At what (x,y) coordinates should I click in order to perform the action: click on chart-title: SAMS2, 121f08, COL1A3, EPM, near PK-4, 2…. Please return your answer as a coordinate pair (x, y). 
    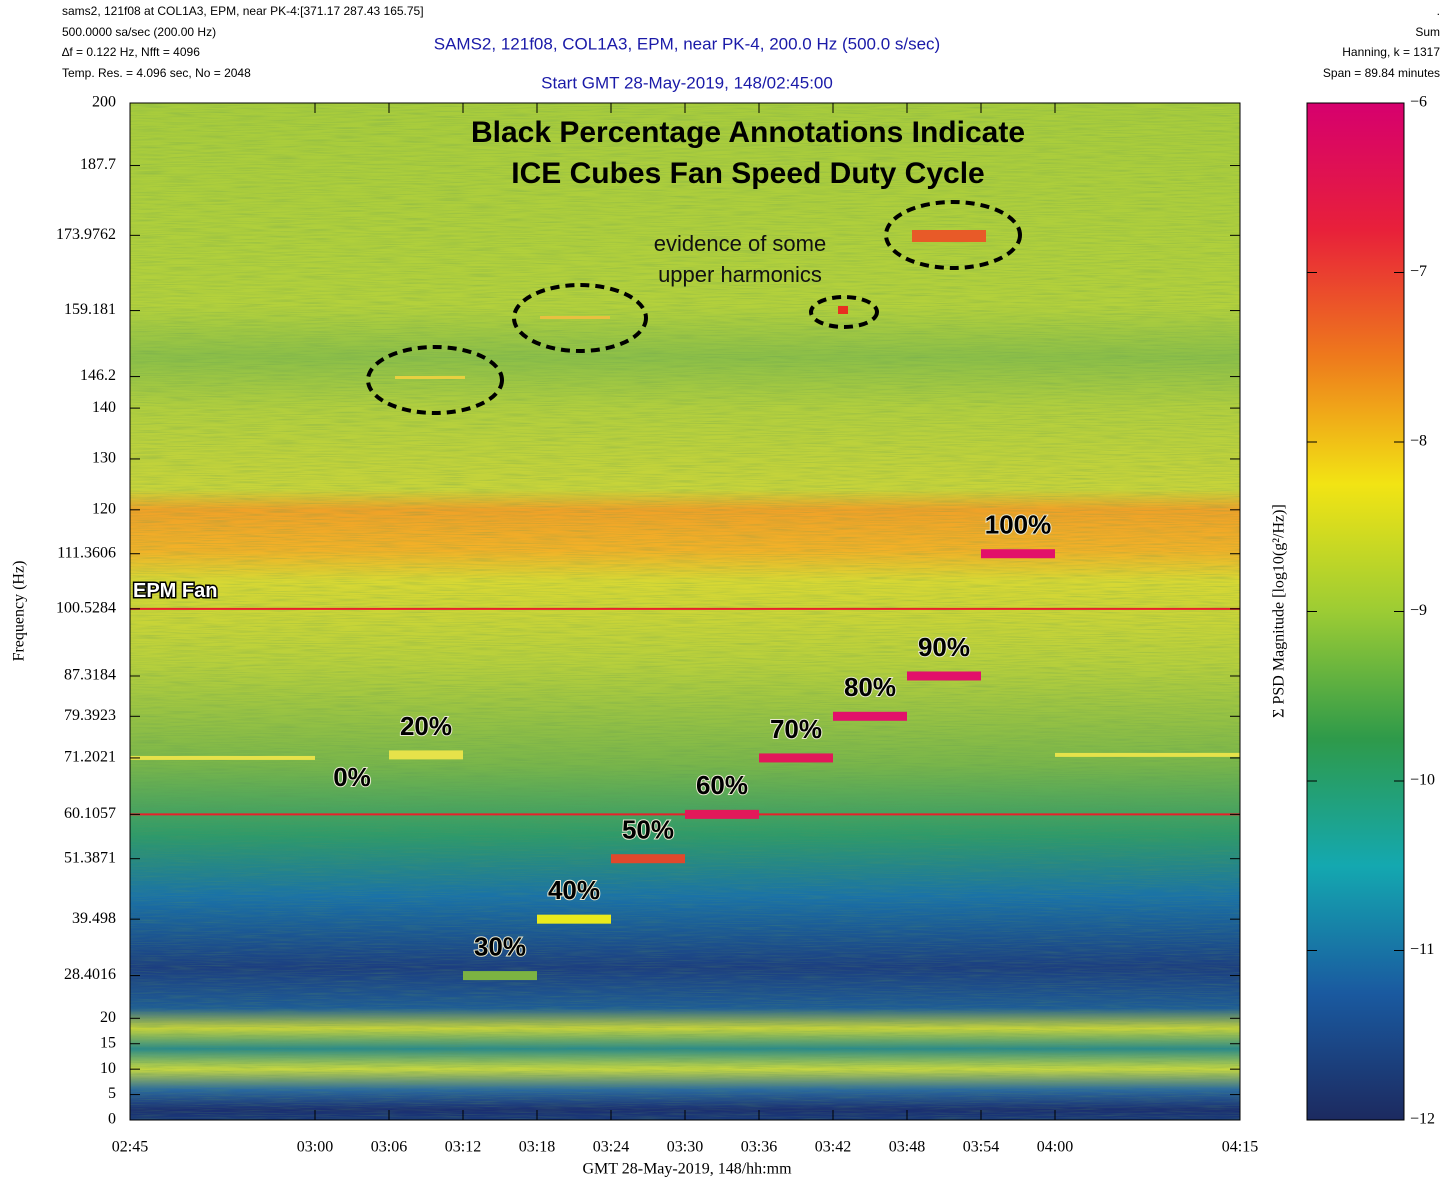
    Looking at the image, I should click on (687, 43).